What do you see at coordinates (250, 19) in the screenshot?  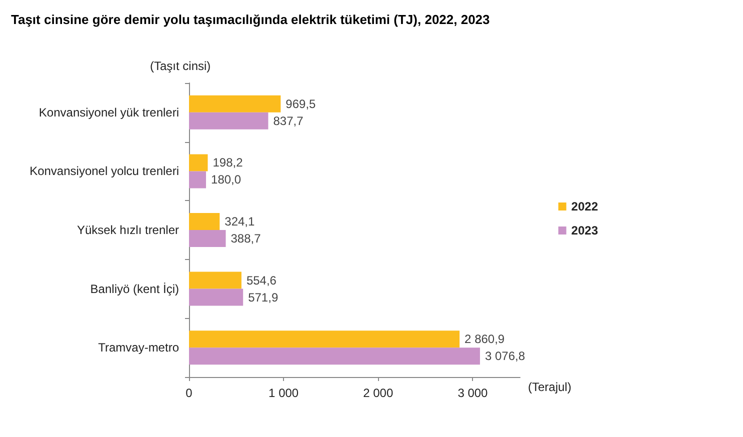 I see `chart-title: Taşıt cinsine göre demir yolu taşımacılığında elektrik tüketimi (TJ), 2022, 2023` at bounding box center [250, 19].